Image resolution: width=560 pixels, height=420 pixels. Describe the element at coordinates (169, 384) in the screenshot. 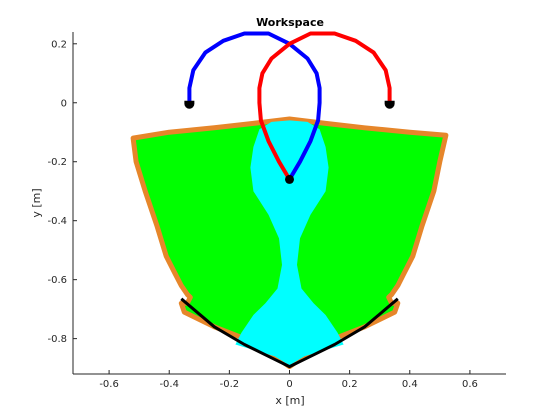

I see `x-tick-label: -0.4` at that location.